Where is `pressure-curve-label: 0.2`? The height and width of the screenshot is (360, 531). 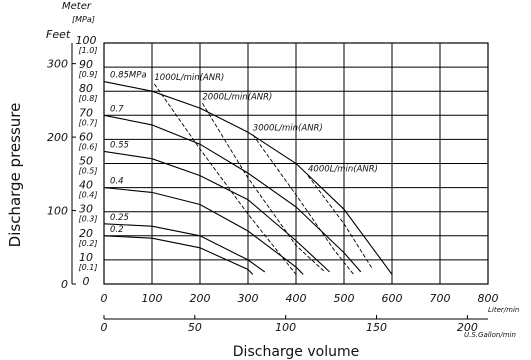 pressure-curve-label: 0.2 is located at coordinates (117, 230).